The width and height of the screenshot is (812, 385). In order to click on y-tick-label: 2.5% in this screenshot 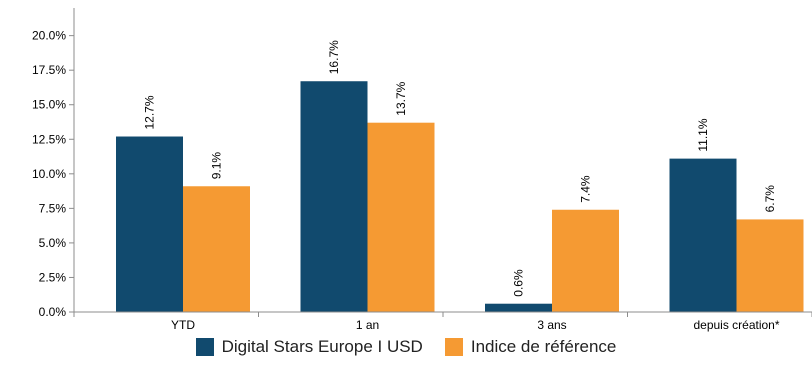, I will do `click(53, 277)`.